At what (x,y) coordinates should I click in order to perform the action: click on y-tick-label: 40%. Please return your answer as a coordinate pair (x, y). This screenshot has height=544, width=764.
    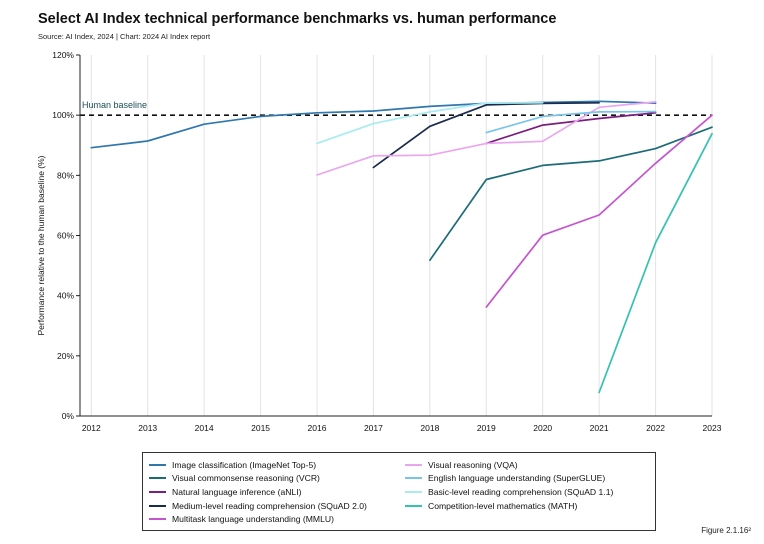
    Looking at the image, I should click on (65, 296).